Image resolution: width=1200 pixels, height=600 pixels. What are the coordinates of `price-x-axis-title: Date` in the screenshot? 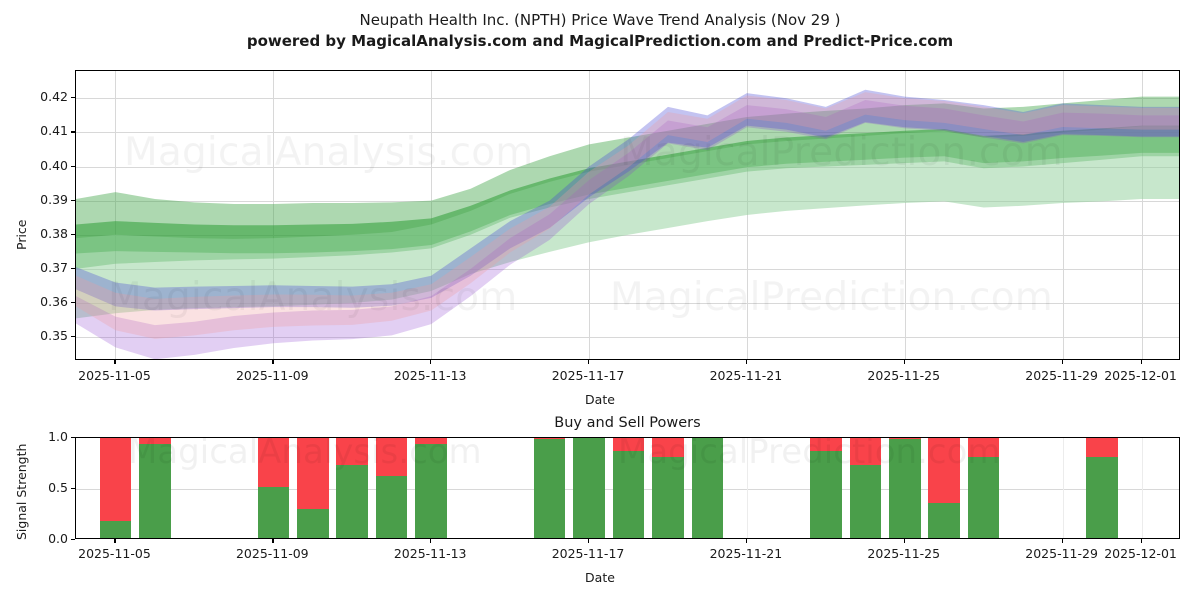 It's located at (600, 399).